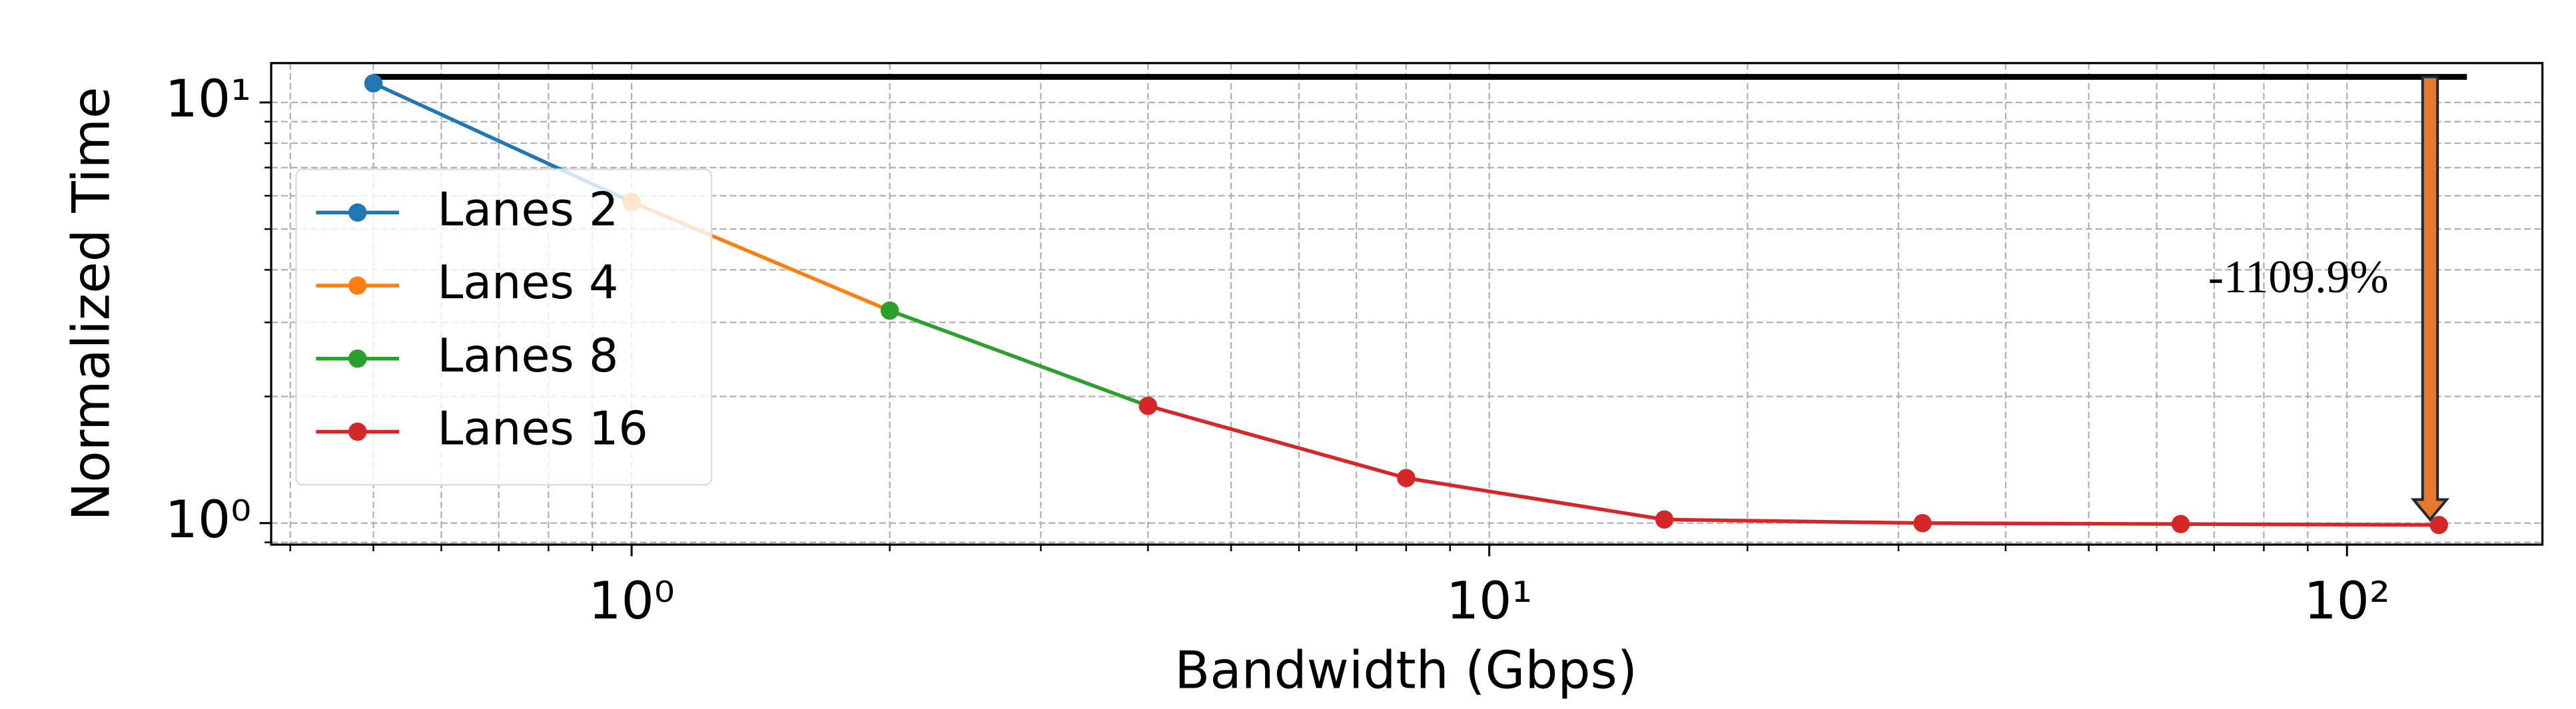 The image size is (2576, 709). What do you see at coordinates (542, 429) in the screenshot?
I see `legend-label: Lanes 16` at bounding box center [542, 429].